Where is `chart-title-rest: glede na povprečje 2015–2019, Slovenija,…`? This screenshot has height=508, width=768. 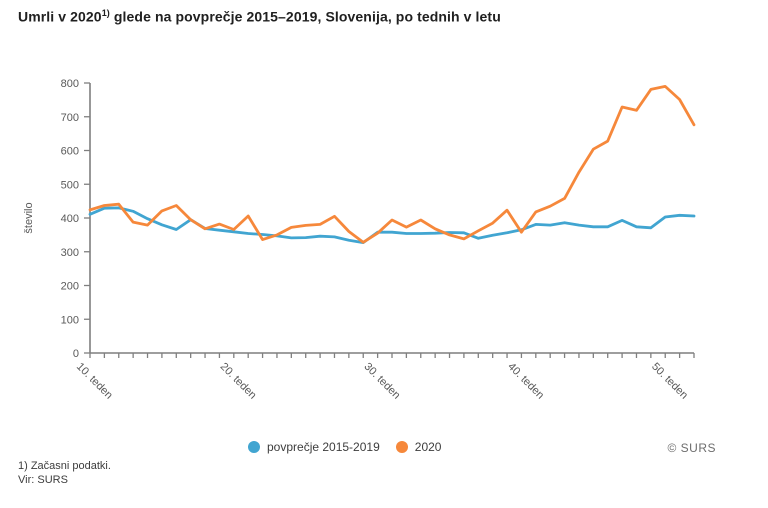 chart-title-rest: glede na povprečje 2015–2019, Slovenija,… is located at coordinates (305, 16).